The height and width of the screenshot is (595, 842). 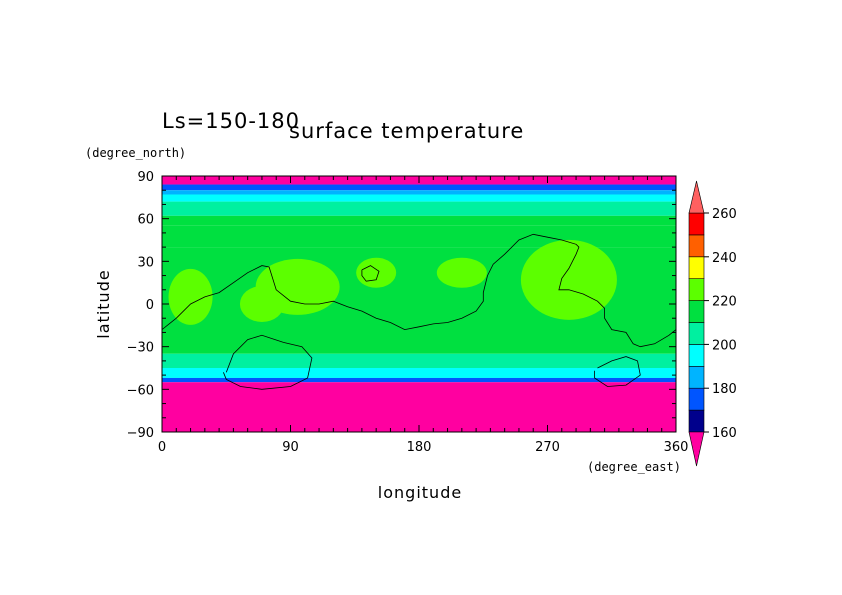 What do you see at coordinates (696, 449) in the screenshot?
I see `colorbar-lower-extend` at bounding box center [696, 449].